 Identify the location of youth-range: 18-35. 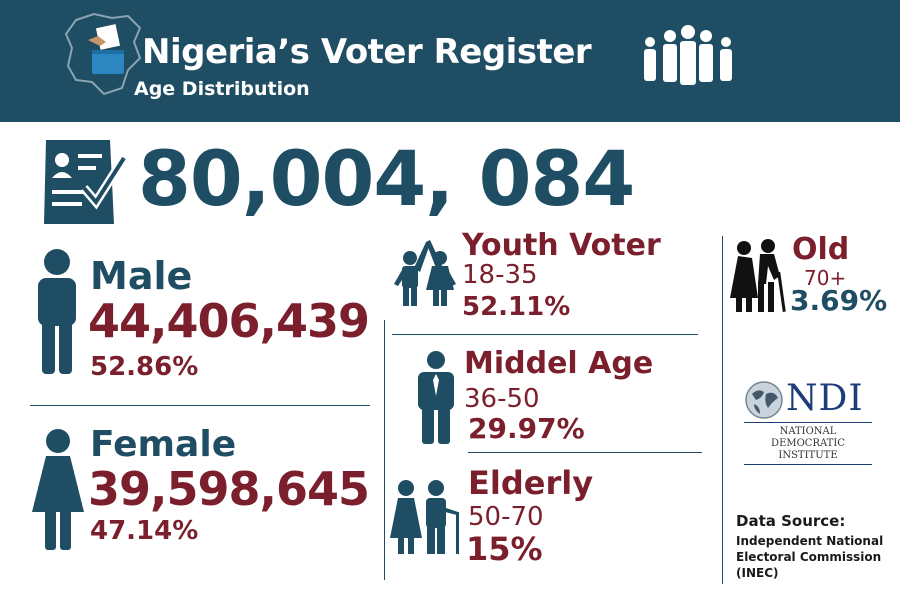
(500, 275).